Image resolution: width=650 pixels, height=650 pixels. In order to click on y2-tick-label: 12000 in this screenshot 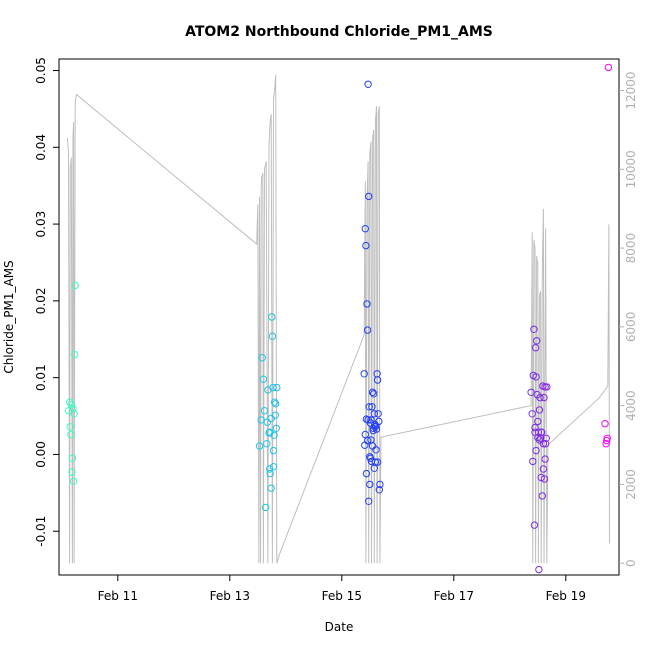, I will do `click(631, 90)`.